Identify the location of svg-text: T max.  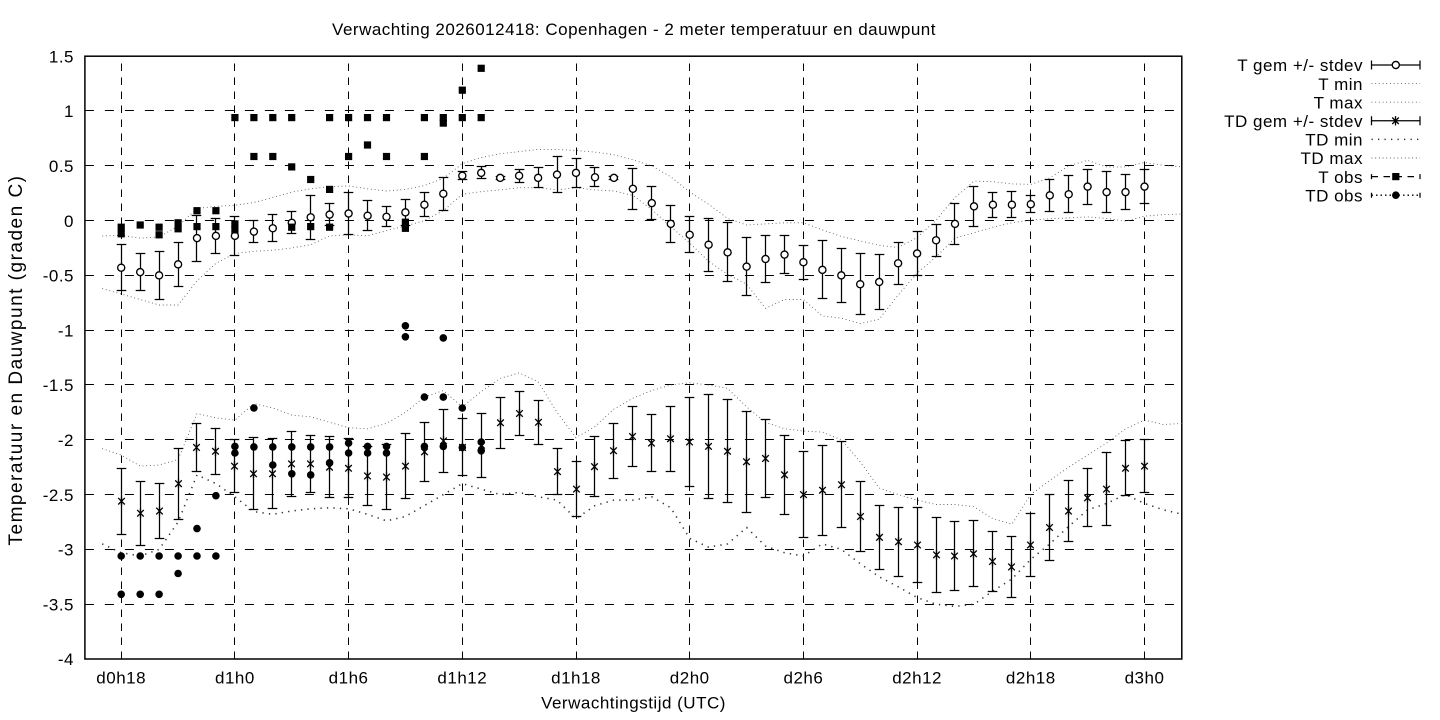
(1338, 102).